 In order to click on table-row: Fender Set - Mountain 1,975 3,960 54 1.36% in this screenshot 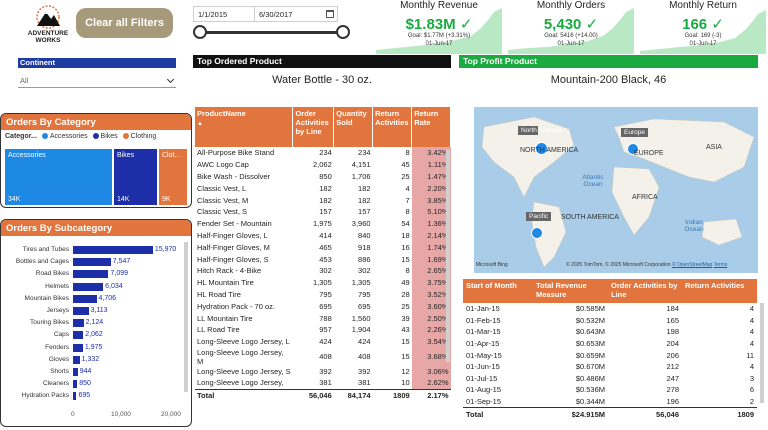, I will do `click(323, 223)`.